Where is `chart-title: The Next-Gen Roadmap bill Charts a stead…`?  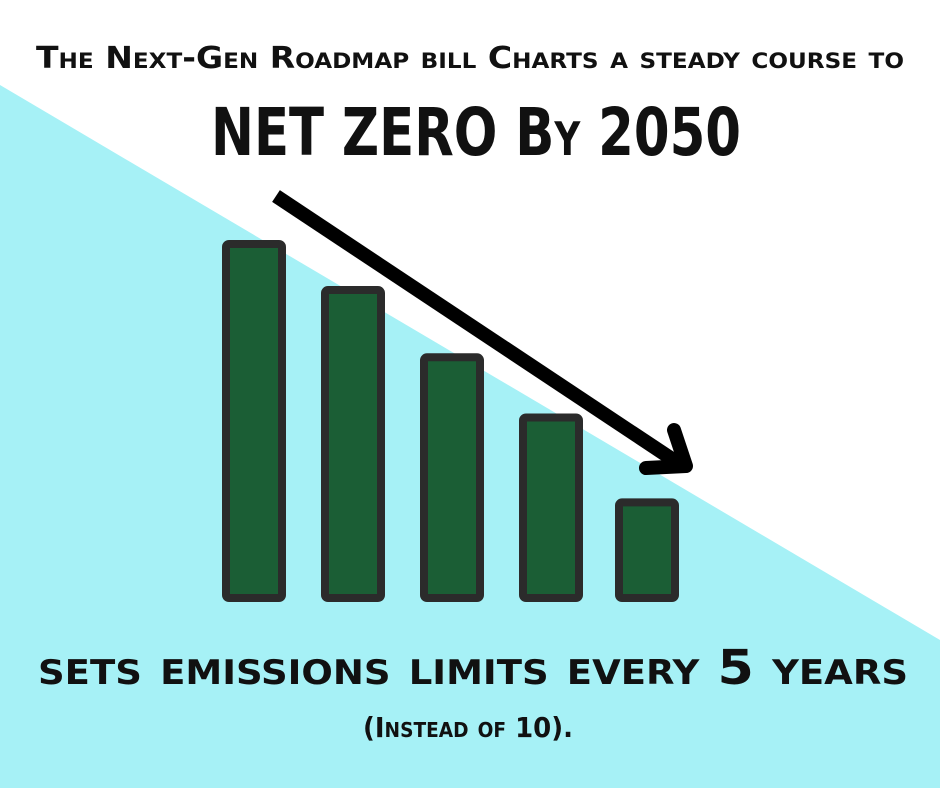
chart-title: The Next-Gen Roadmap bill Charts a stead… is located at coordinates (470, 58).